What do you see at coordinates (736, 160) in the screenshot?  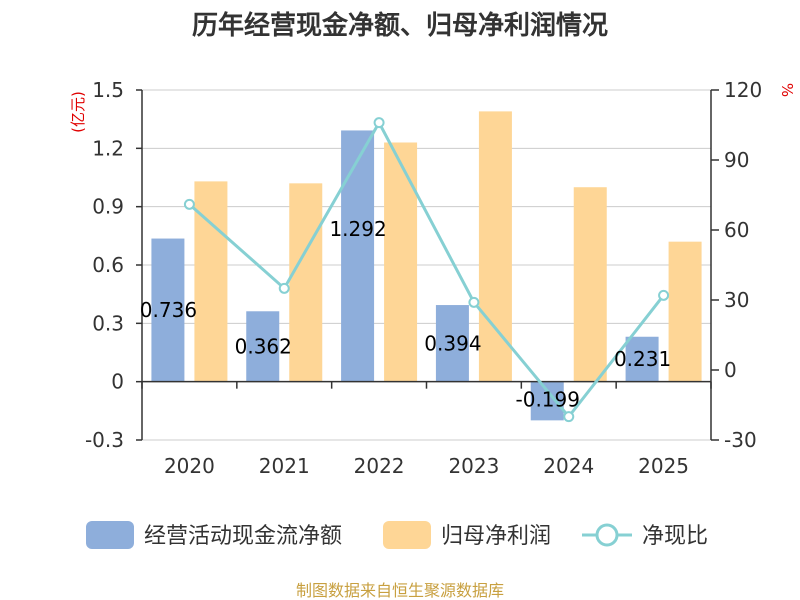 I see `right-tick-label: 90` at bounding box center [736, 160].